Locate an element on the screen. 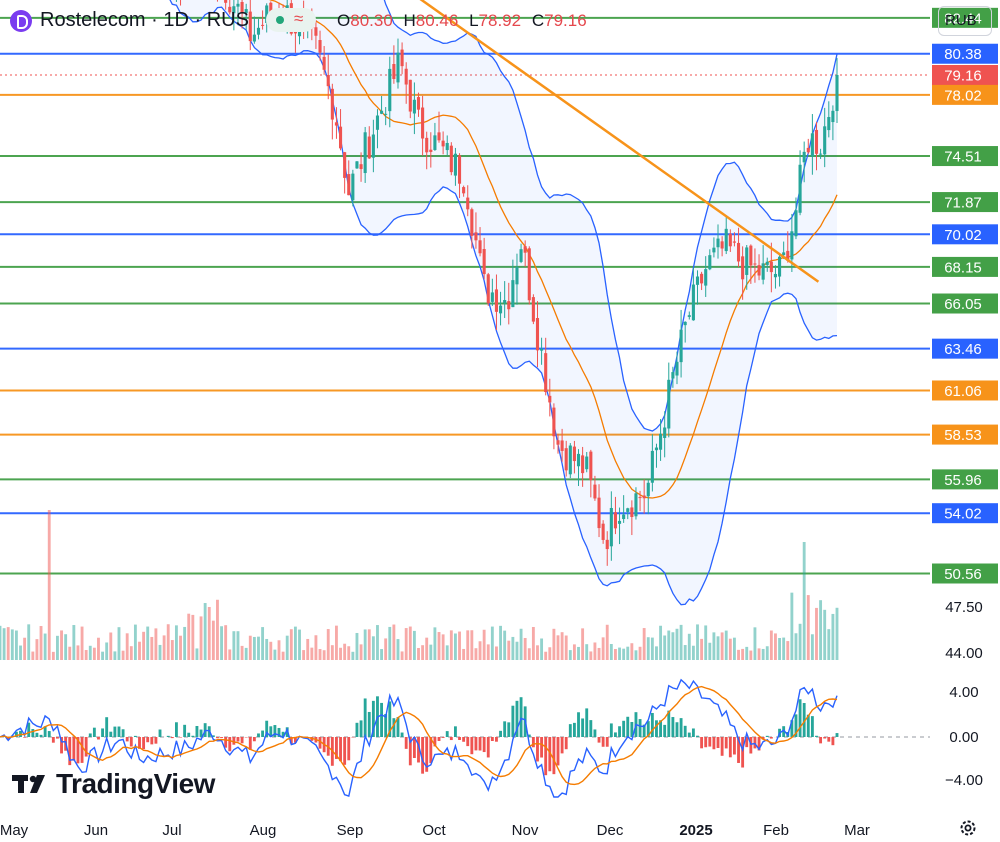 This screenshot has width=1000, height=842. high-value: 80.46 is located at coordinates (437, 20).